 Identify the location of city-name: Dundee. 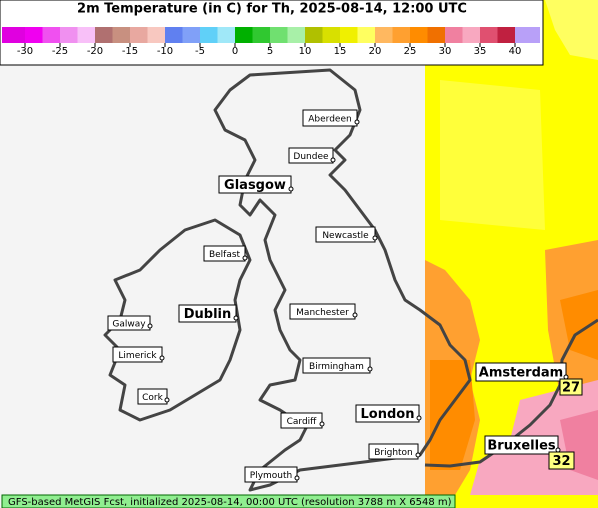
(311, 157).